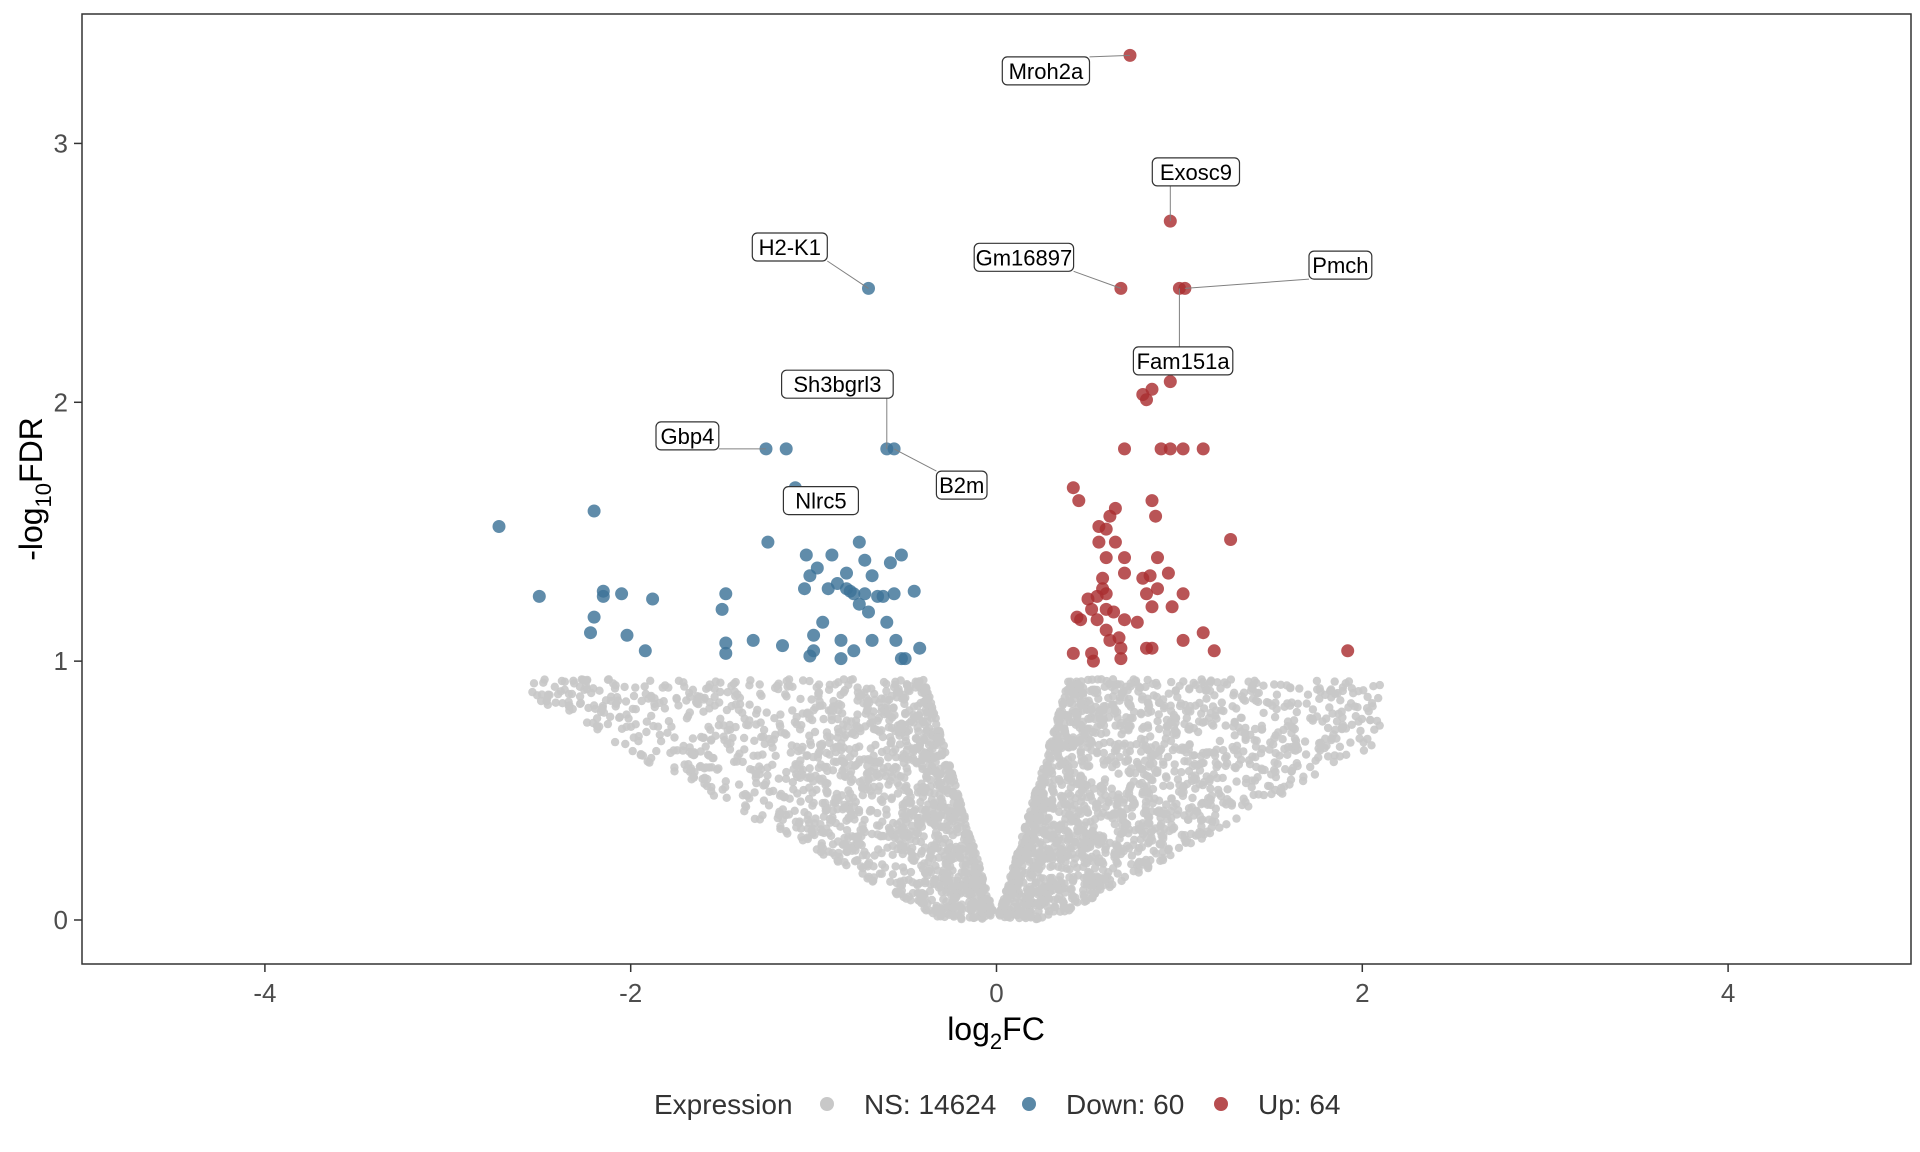  What do you see at coordinates (1046, 71) in the screenshot?
I see `gene-label: Mroh2a` at bounding box center [1046, 71].